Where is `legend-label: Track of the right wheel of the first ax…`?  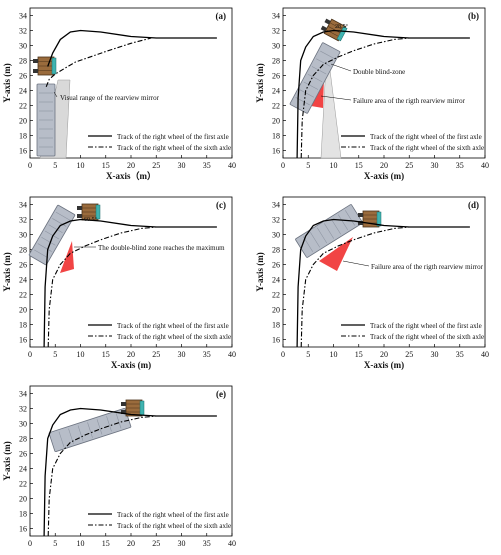 legend-label: Track of the right wheel of the first ax… is located at coordinates (173, 326).